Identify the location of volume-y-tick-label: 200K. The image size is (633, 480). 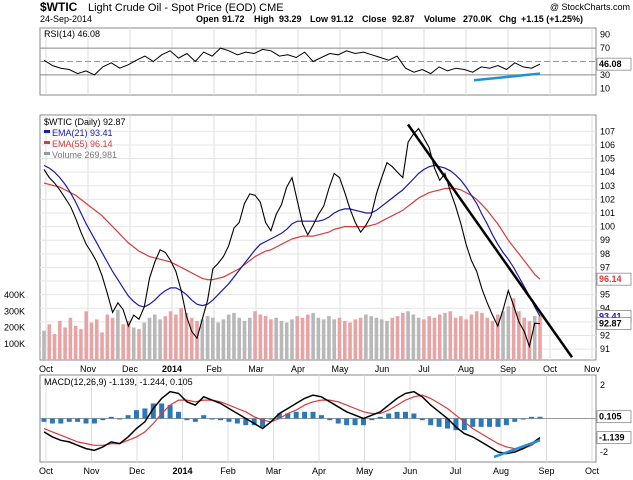
(14, 328).